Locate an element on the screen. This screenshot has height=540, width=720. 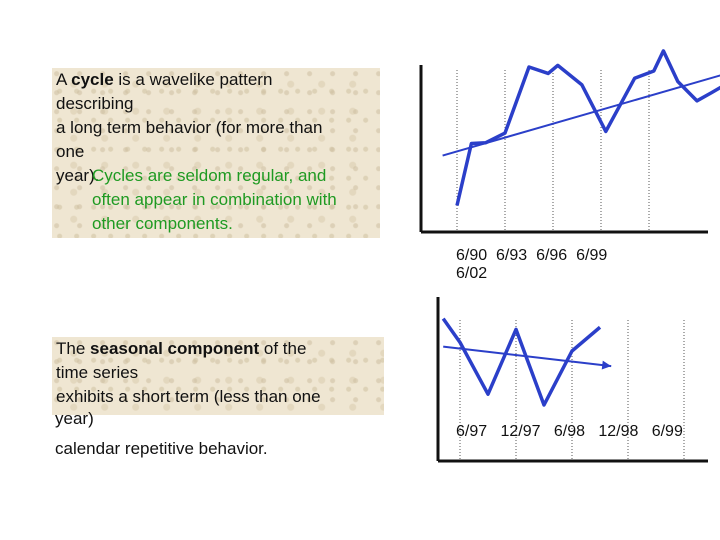
cycle-series-line is located at coordinates (587, 127).